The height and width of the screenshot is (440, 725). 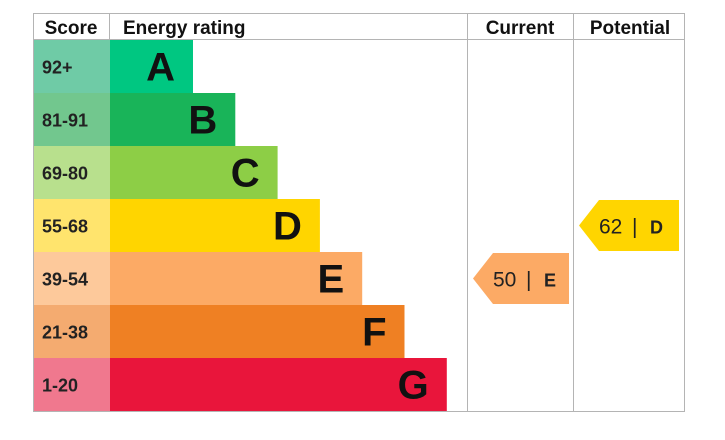 I want to click on score-range-f: 21-38, so click(x=65, y=333).